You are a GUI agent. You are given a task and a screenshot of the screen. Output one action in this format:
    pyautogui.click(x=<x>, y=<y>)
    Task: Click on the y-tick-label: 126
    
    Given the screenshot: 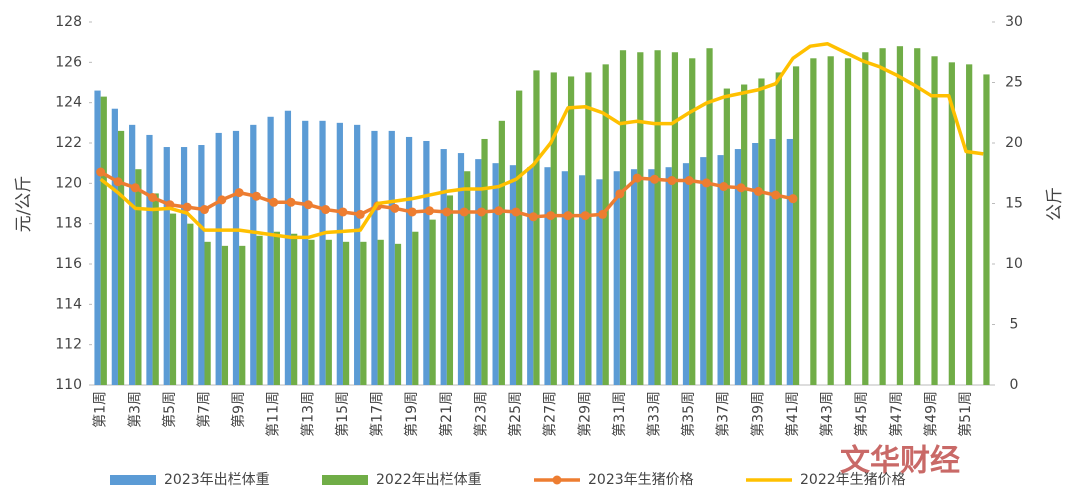 What is the action you would take?
    pyautogui.click(x=68, y=62)
    